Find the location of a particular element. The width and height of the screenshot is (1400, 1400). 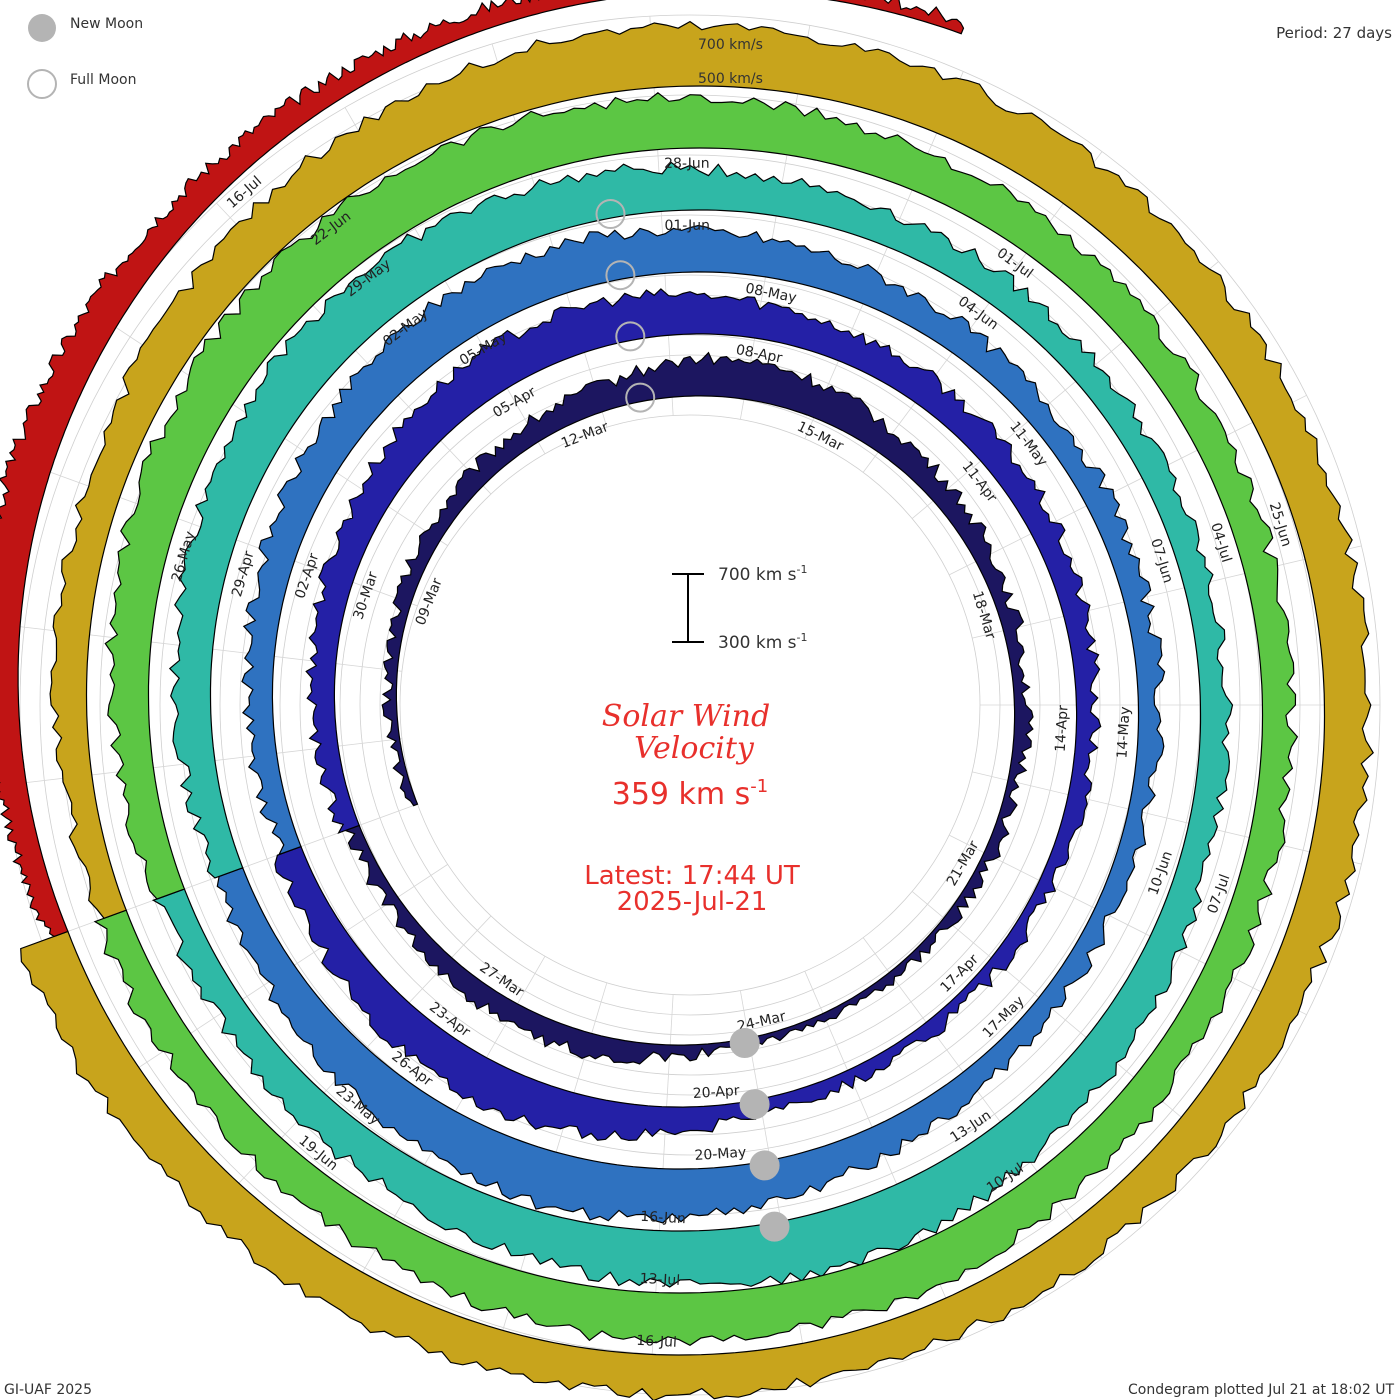

date-label: 28-Jun is located at coordinates (687, 164).